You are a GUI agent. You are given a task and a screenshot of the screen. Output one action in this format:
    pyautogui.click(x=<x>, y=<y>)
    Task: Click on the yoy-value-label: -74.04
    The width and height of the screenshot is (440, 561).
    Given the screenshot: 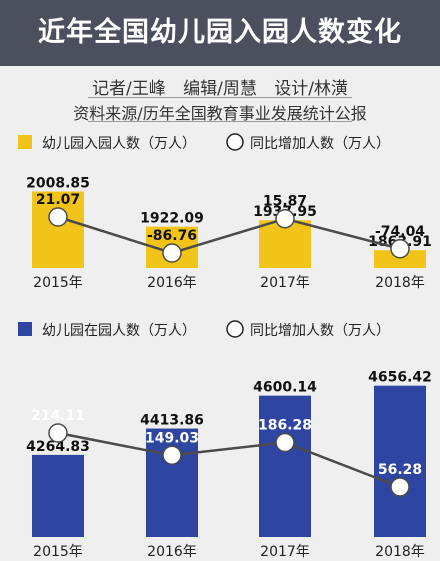 What is the action you would take?
    pyautogui.click(x=400, y=232)
    